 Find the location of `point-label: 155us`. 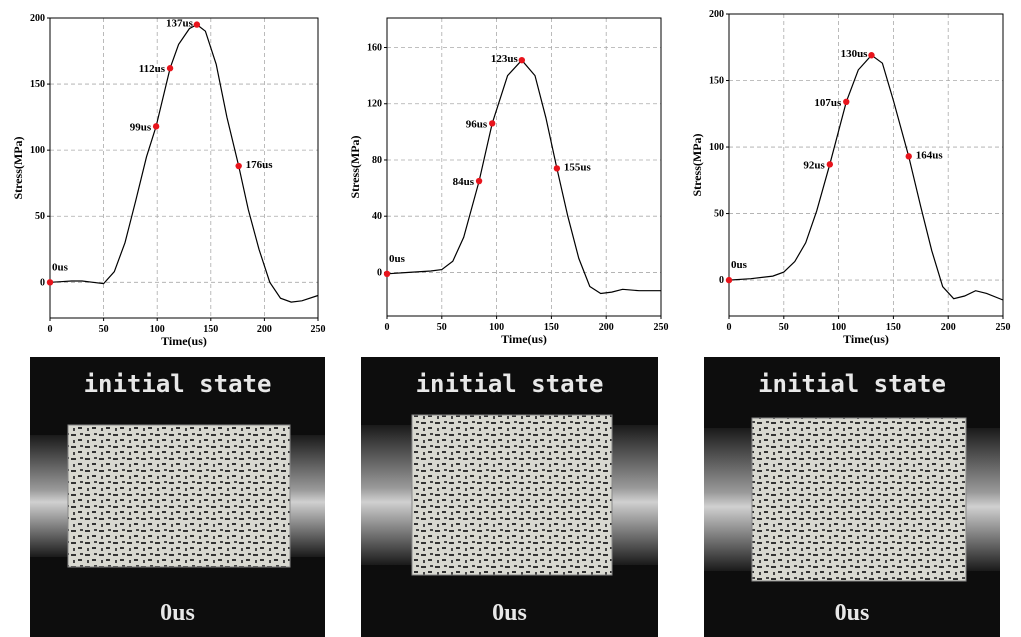

point-label: 155us is located at coordinates (578, 167).